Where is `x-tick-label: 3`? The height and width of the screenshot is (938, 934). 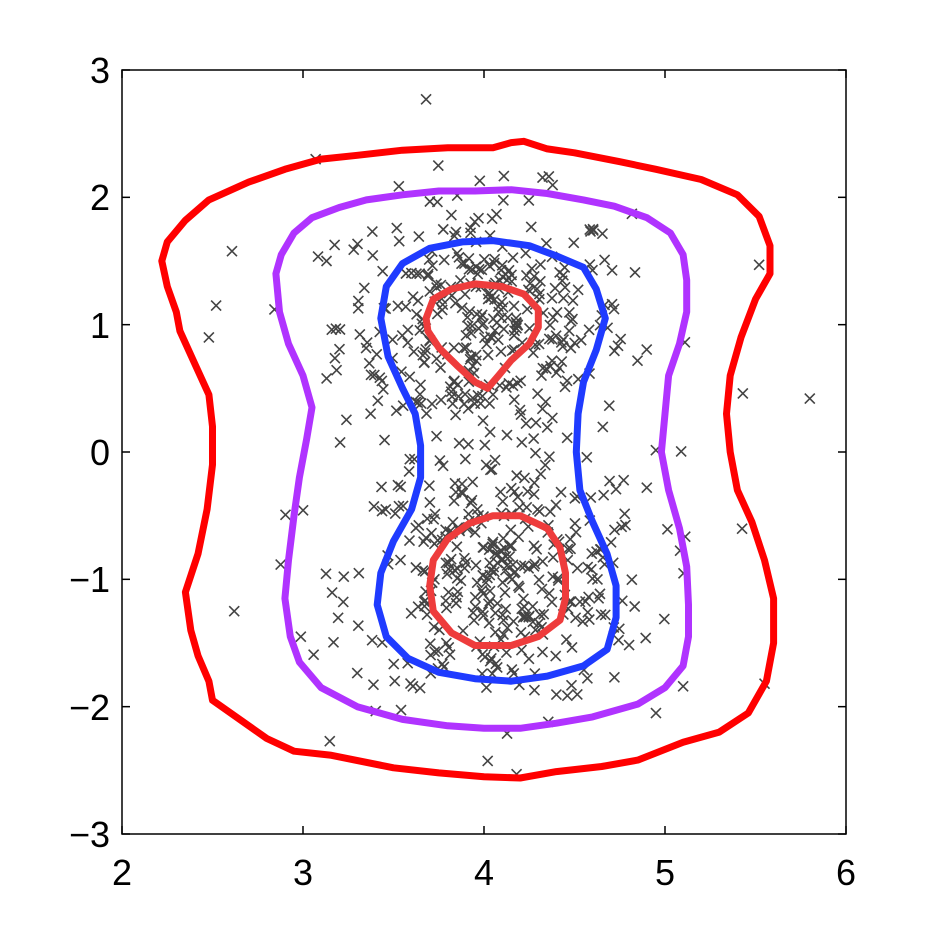 x-tick-label: 3 is located at coordinates (303, 872).